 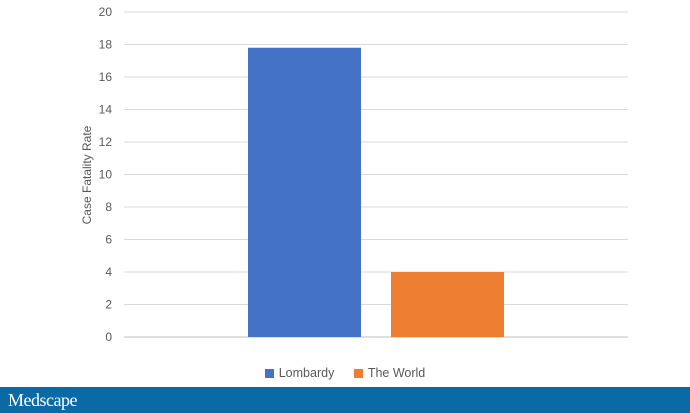 What do you see at coordinates (106, 77) in the screenshot?
I see `y-tick-label: 16` at bounding box center [106, 77].